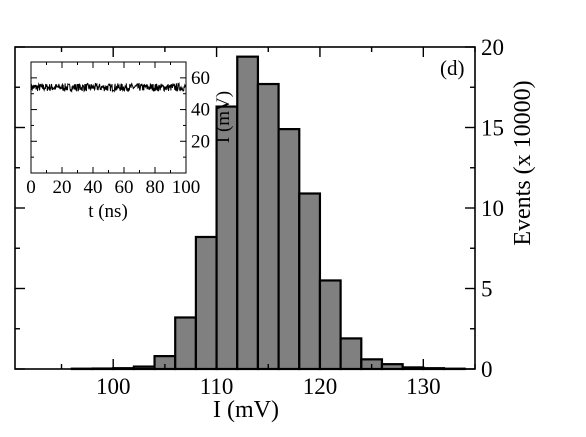 Image resolution: width=586 pixels, height=437 pixels. What do you see at coordinates (320, 386) in the screenshot?
I see `x-tick-label: 120` at bounding box center [320, 386].